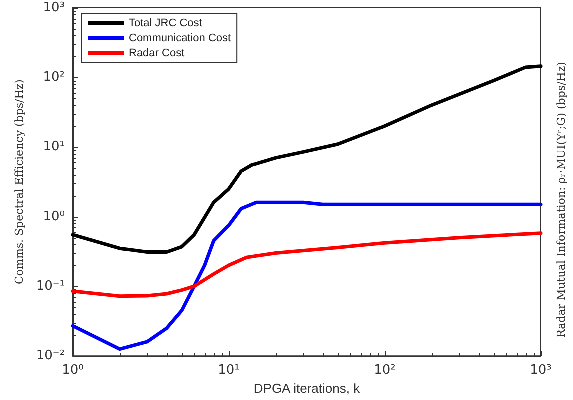 Image resolution: width=573 pixels, height=400 pixels. Describe the element at coordinates (54, 78) in the screenshot. I see `y-tick-label: 10²` at that location.